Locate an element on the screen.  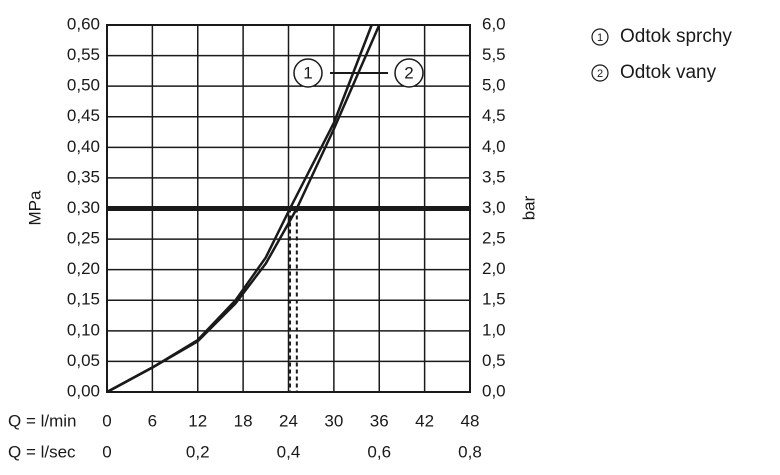
x-row-label: Q = l/min is located at coordinates (42, 420).